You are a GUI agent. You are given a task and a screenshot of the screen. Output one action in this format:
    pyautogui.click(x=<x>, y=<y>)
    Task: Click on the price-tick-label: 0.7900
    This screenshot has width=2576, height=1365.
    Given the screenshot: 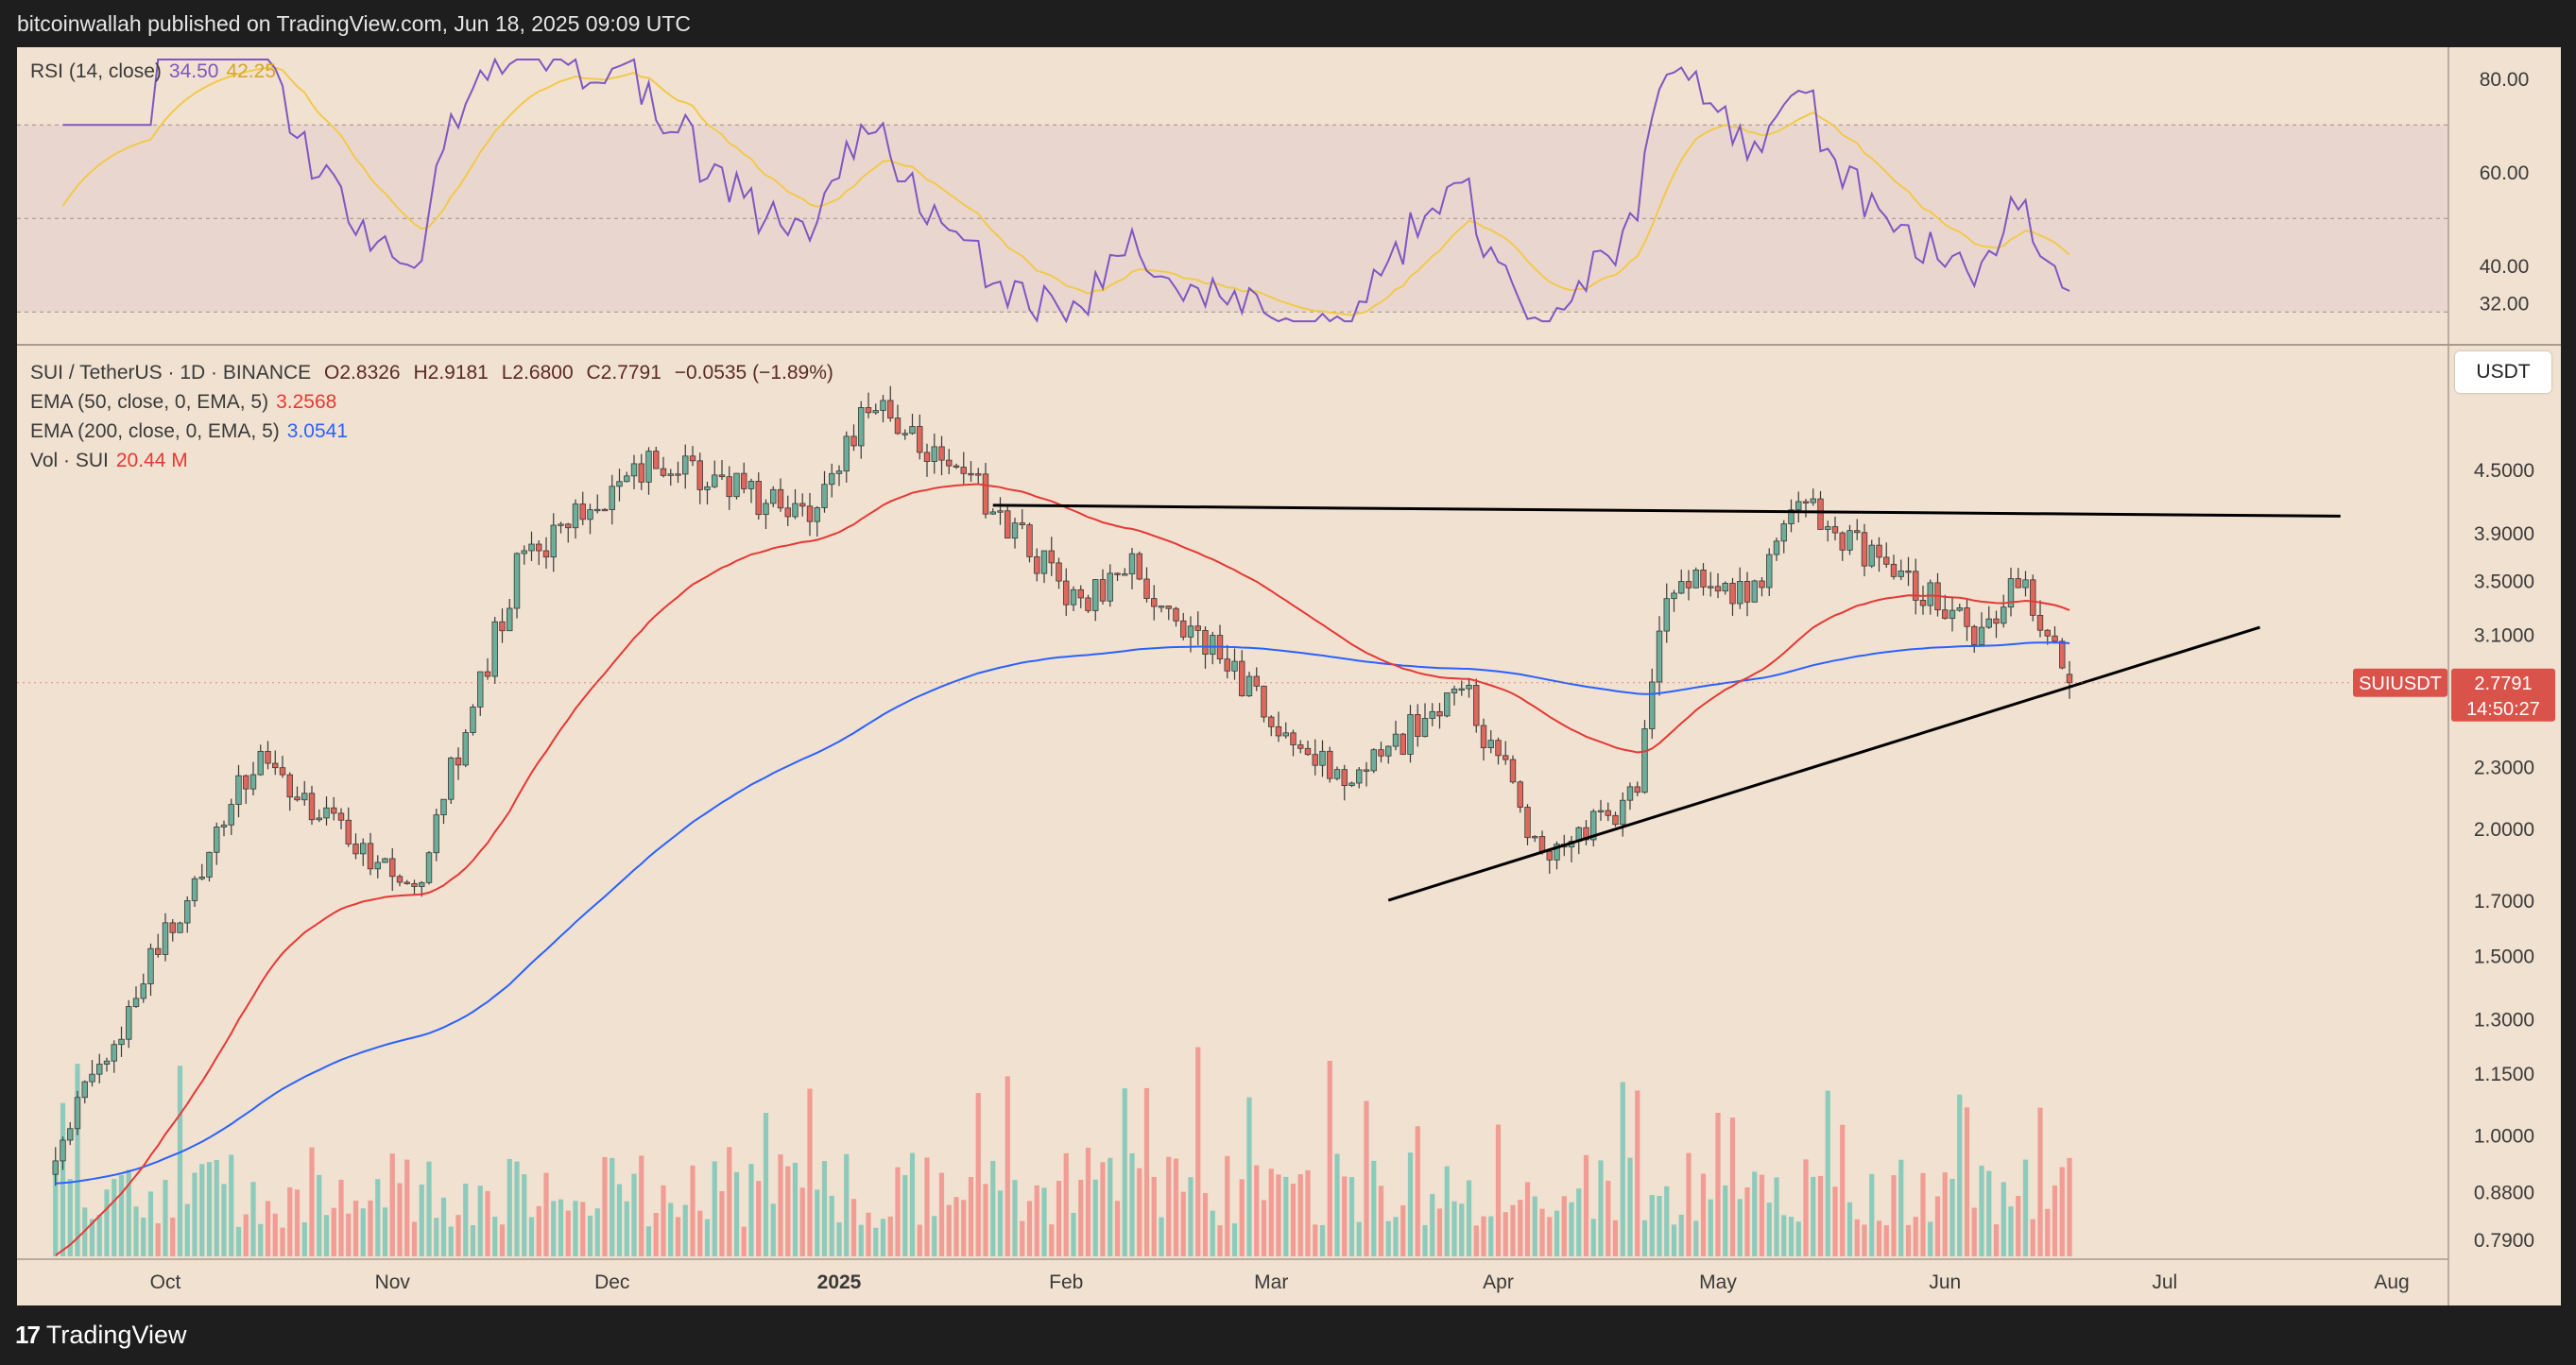 What is the action you would take?
    pyautogui.click(x=2504, y=1241)
    